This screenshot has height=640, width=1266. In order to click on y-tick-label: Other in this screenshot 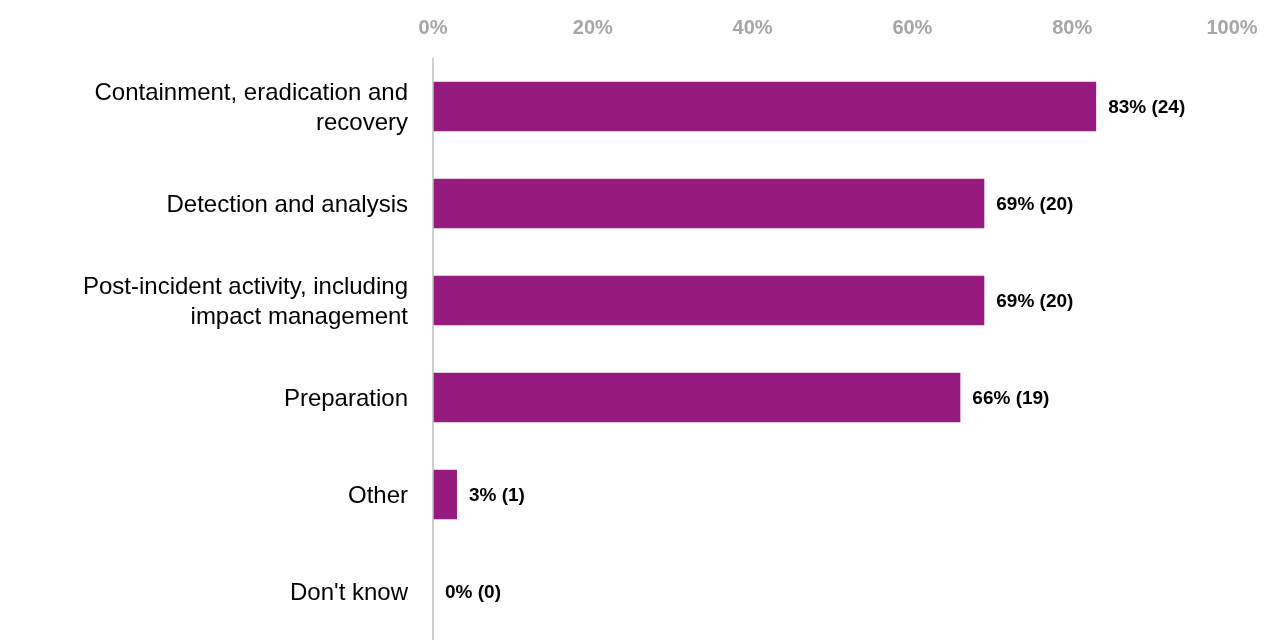, I will do `click(377, 494)`.